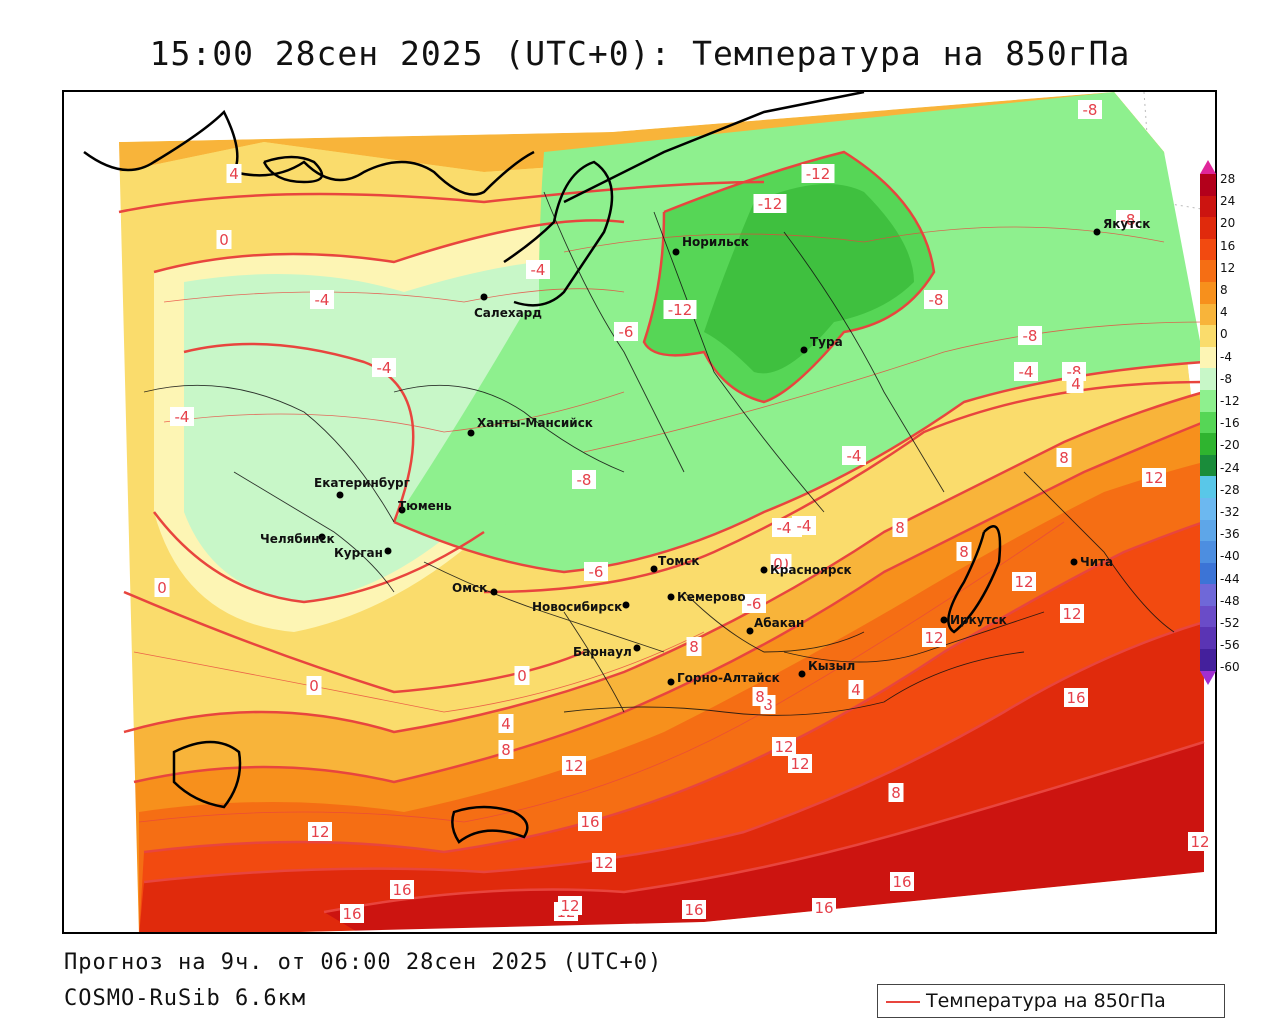 The height and width of the screenshot is (1024, 1280). I want to click on city-label: Тюмень, so click(425, 506).